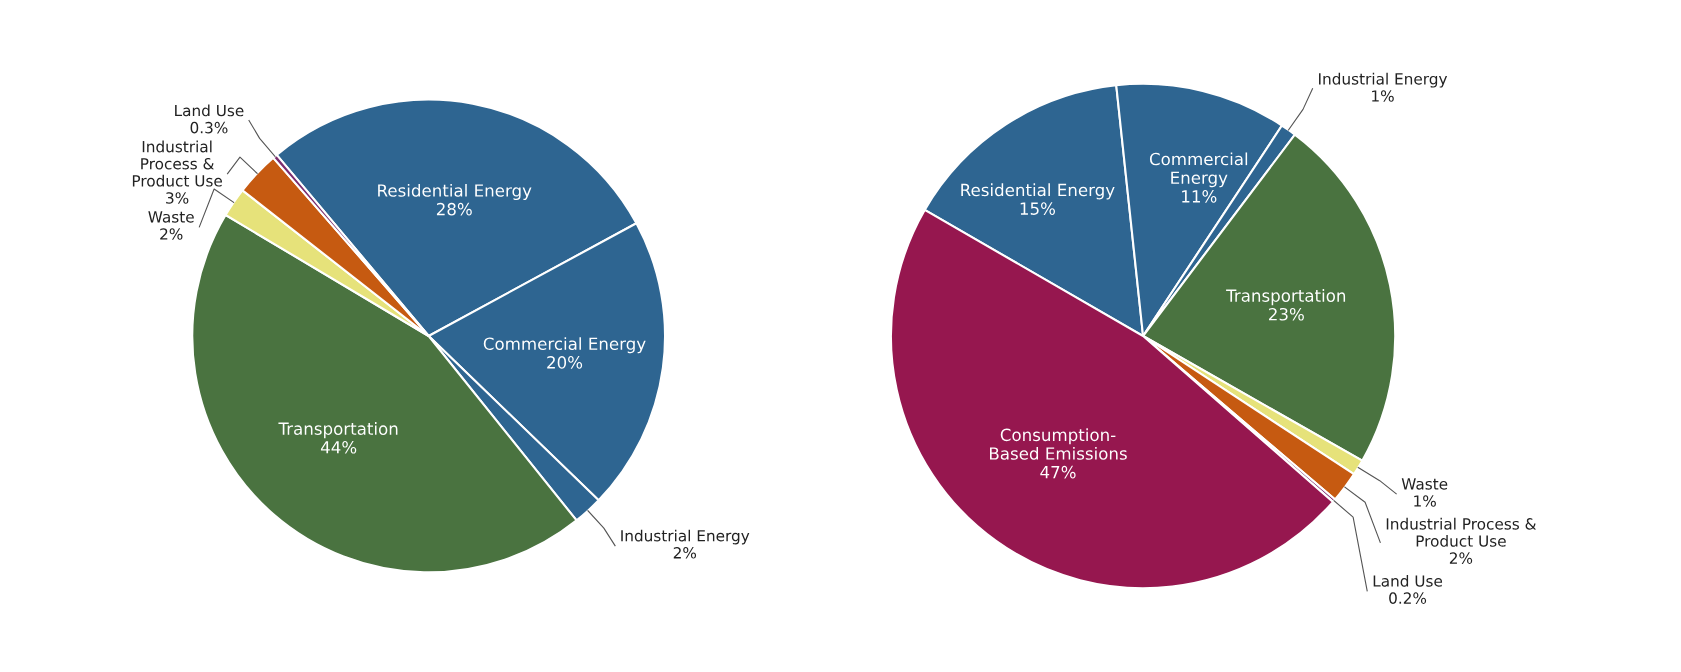 This screenshot has height=672, width=1681. What do you see at coordinates (1199, 196) in the screenshot?
I see `data-label: 11%` at bounding box center [1199, 196].